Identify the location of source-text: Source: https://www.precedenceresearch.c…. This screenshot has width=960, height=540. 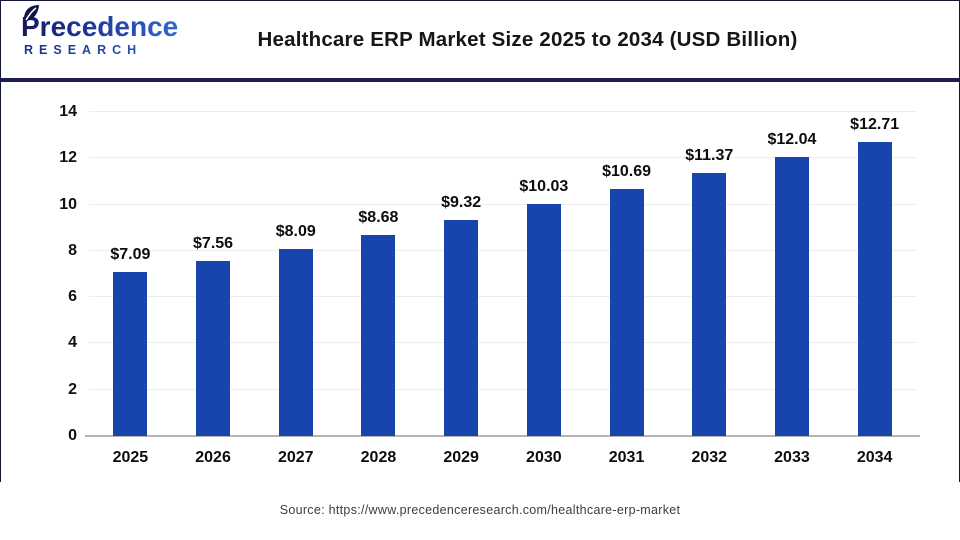
(480, 510).